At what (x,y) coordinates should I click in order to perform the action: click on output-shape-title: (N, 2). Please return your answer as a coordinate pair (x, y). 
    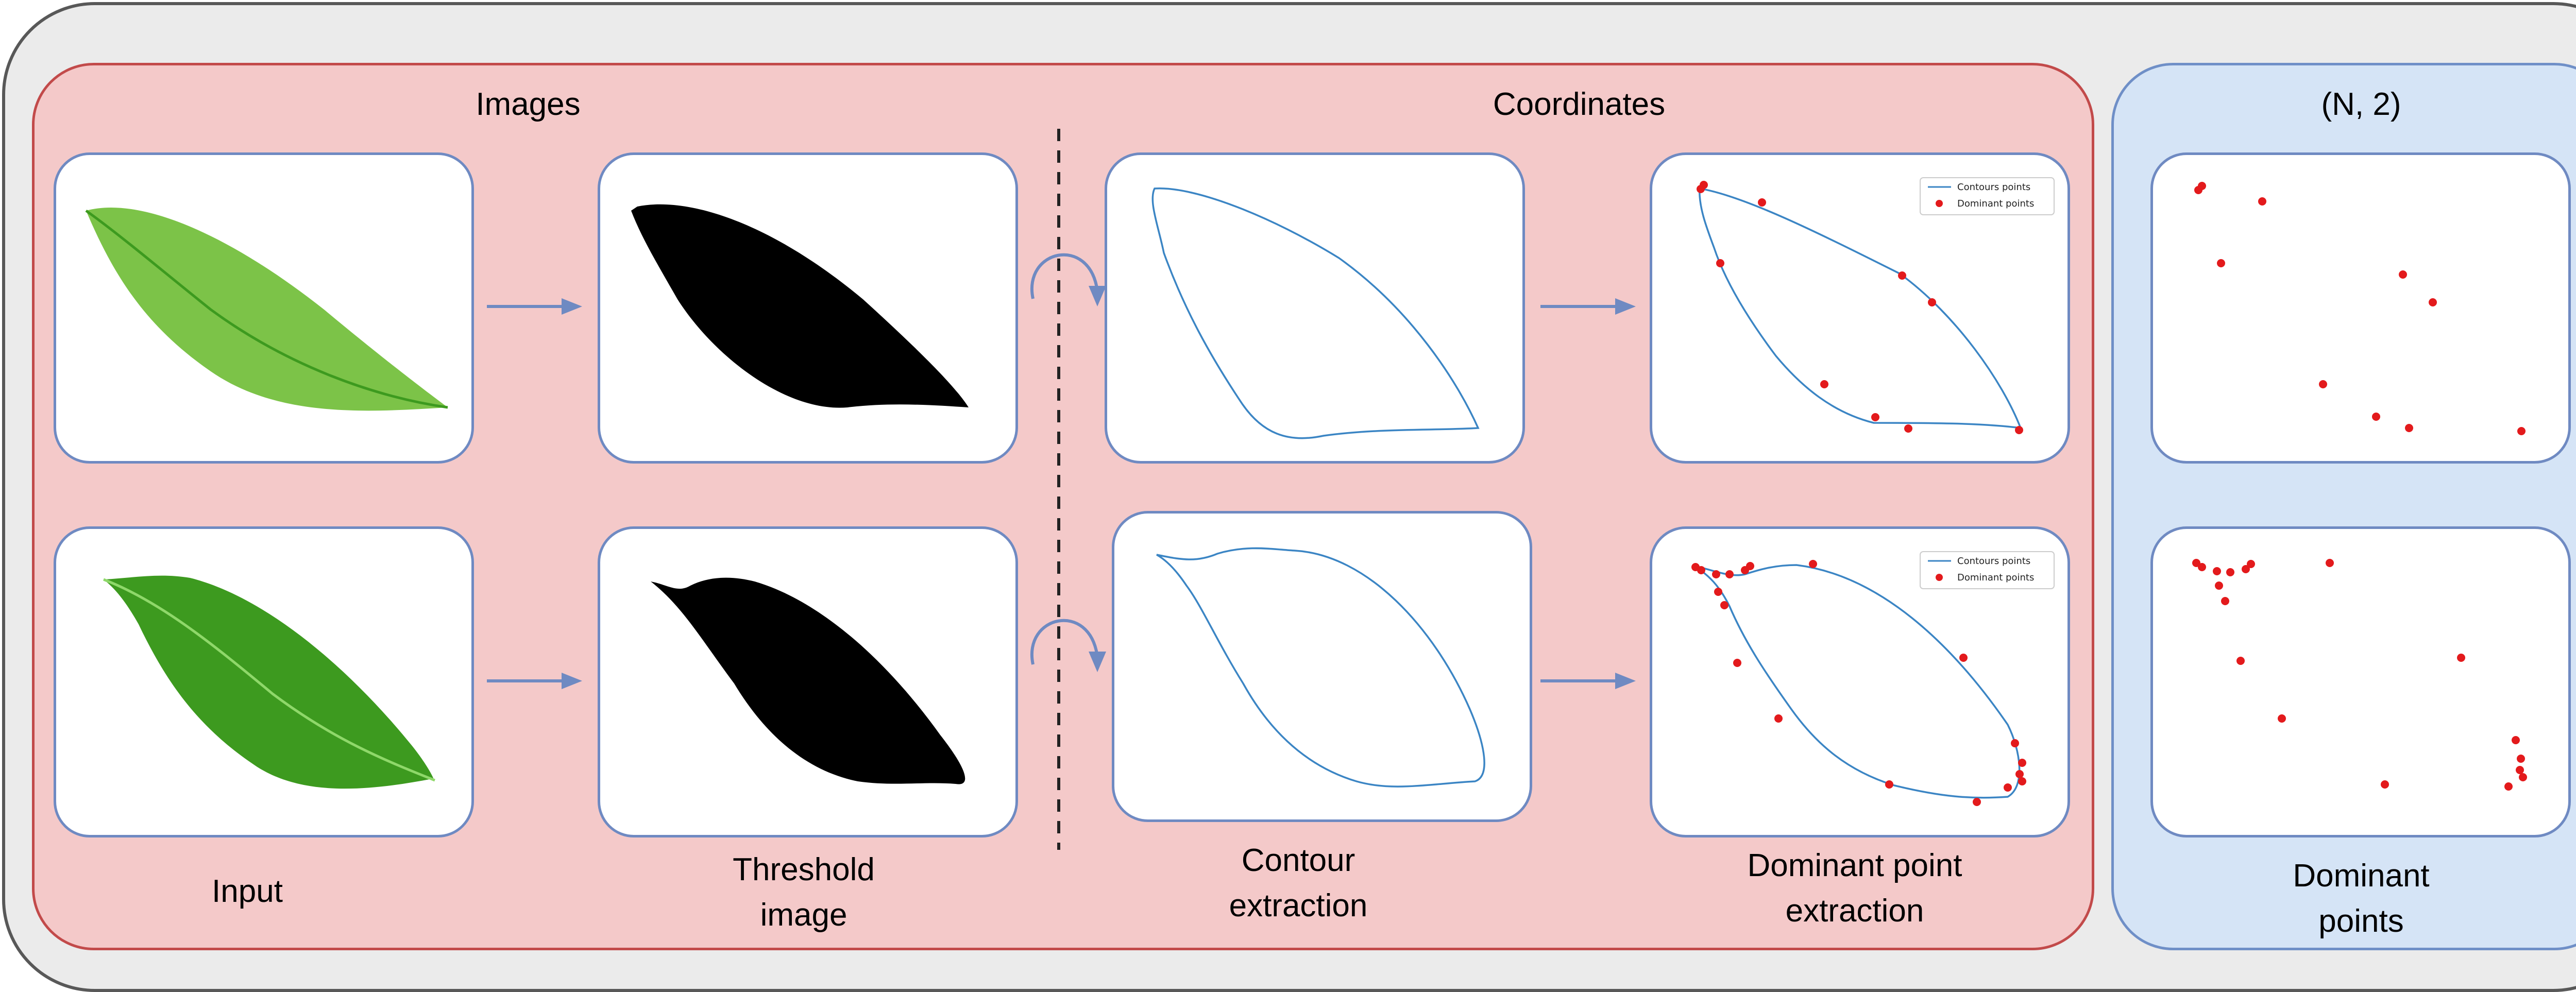
    Looking at the image, I should click on (2361, 105).